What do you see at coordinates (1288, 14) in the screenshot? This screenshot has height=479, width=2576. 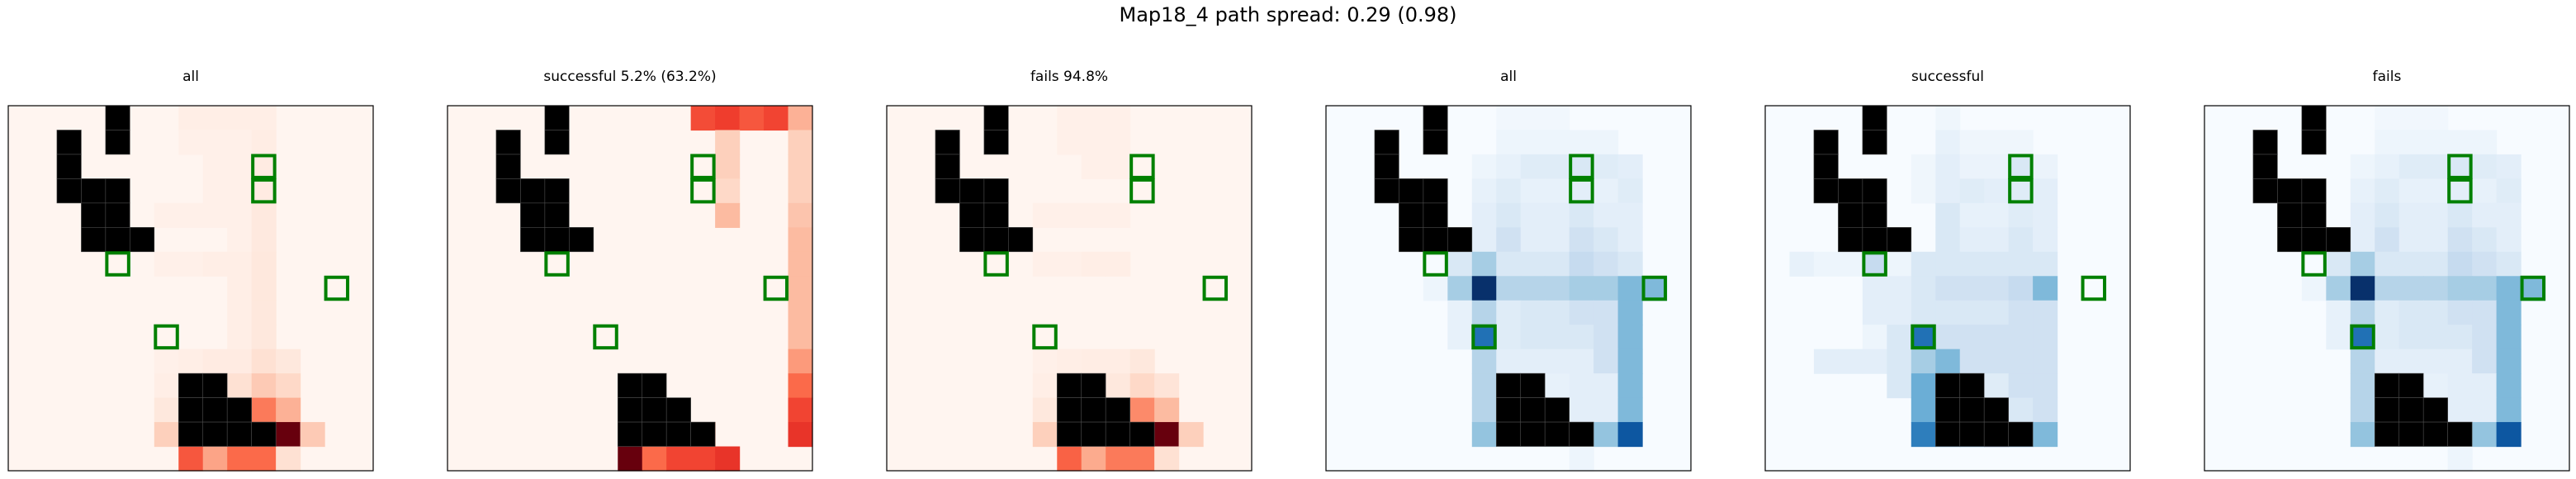 I see `figure-suptitle: Map18_4 path spread: 0.29 (0.98)` at bounding box center [1288, 14].